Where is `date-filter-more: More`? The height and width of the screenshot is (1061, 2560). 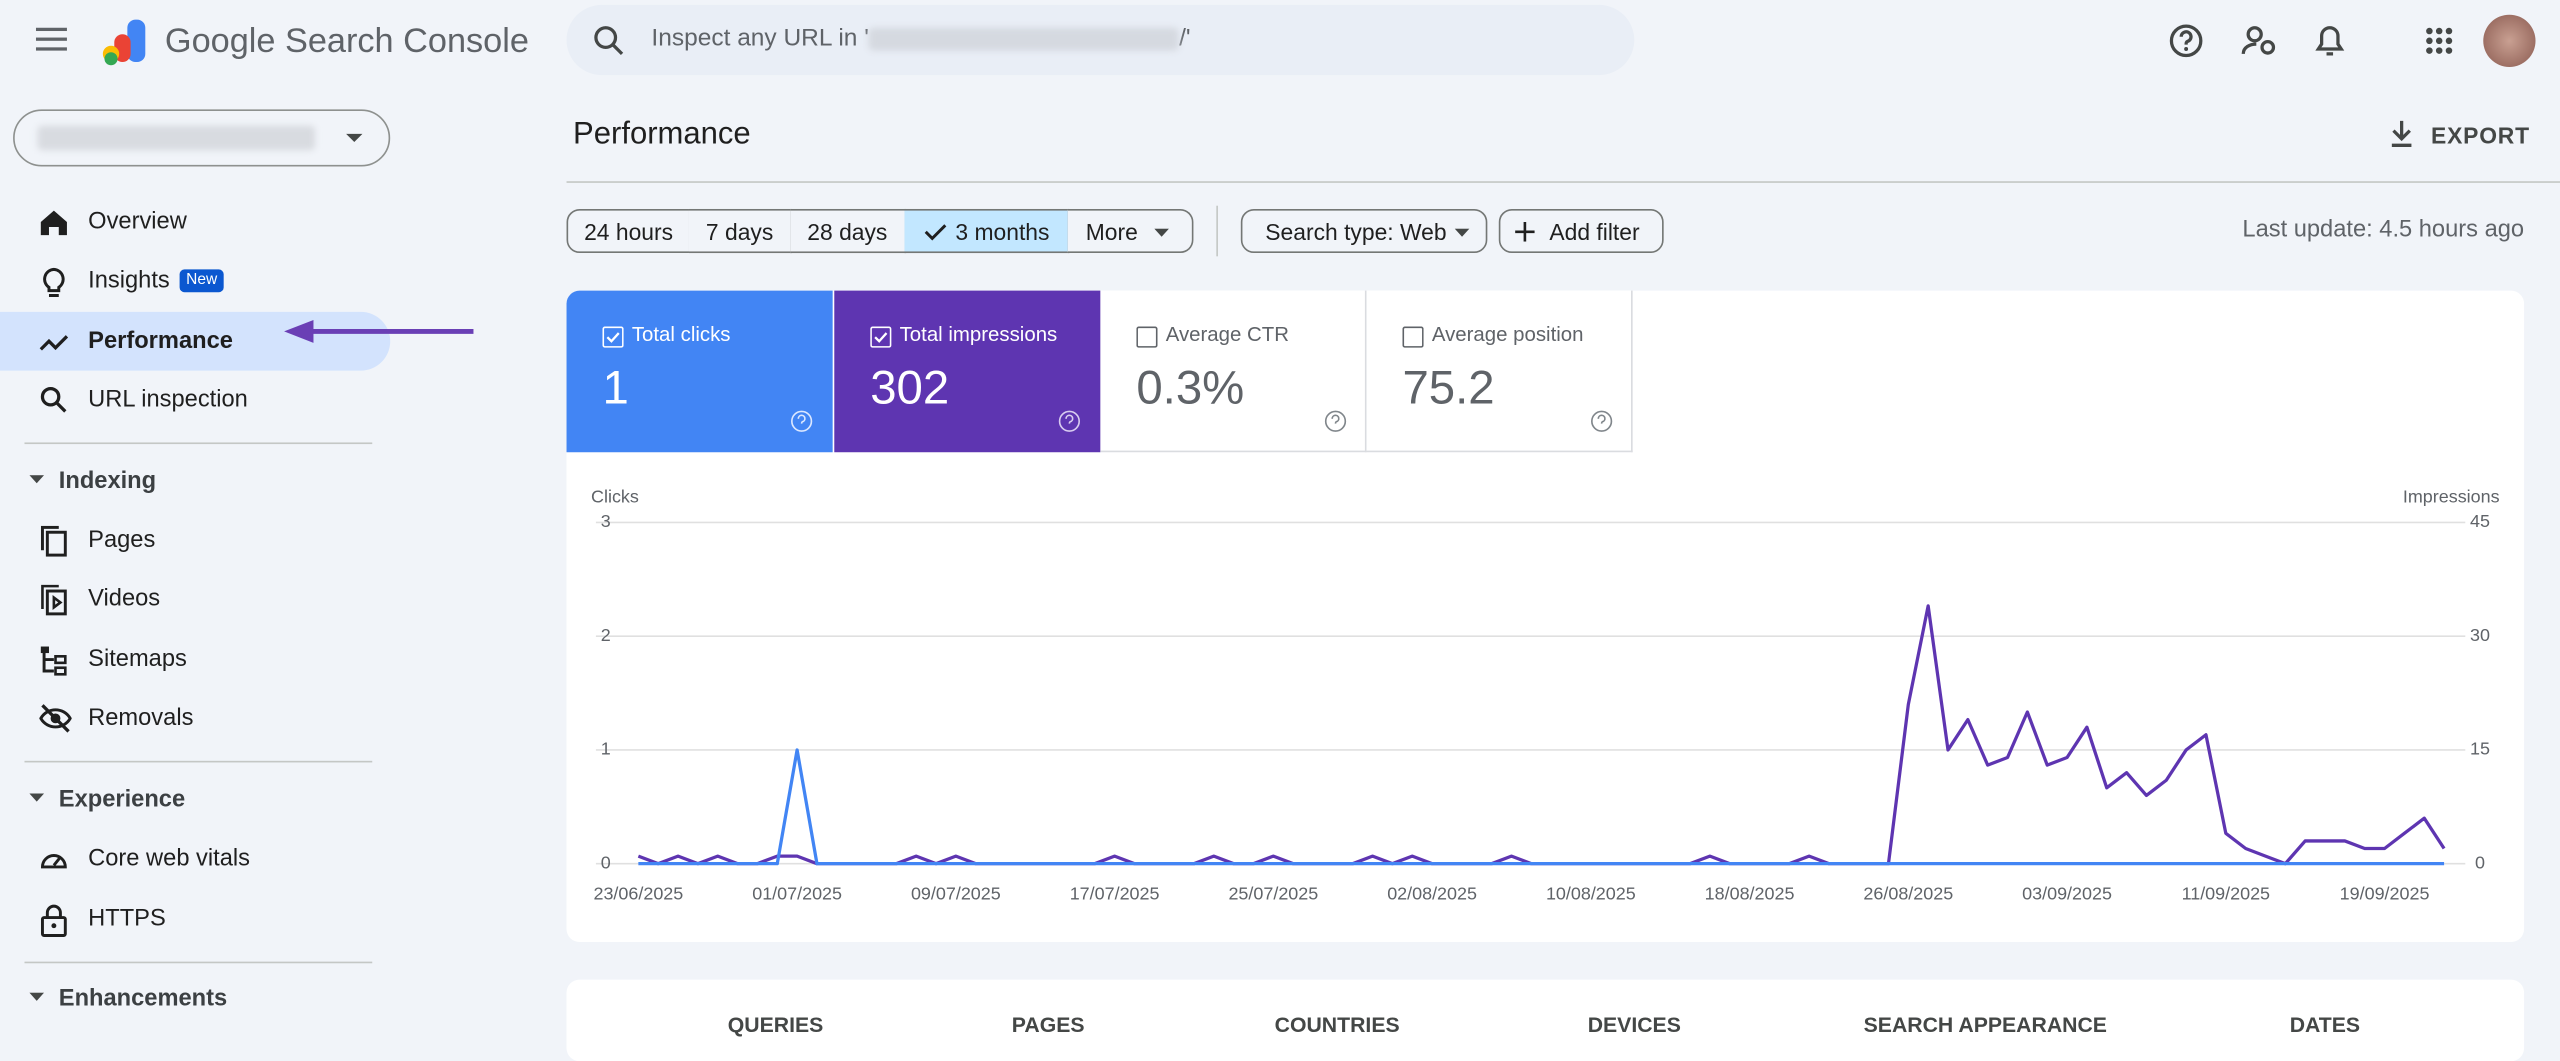
date-filter-more: More is located at coordinates (1130, 231).